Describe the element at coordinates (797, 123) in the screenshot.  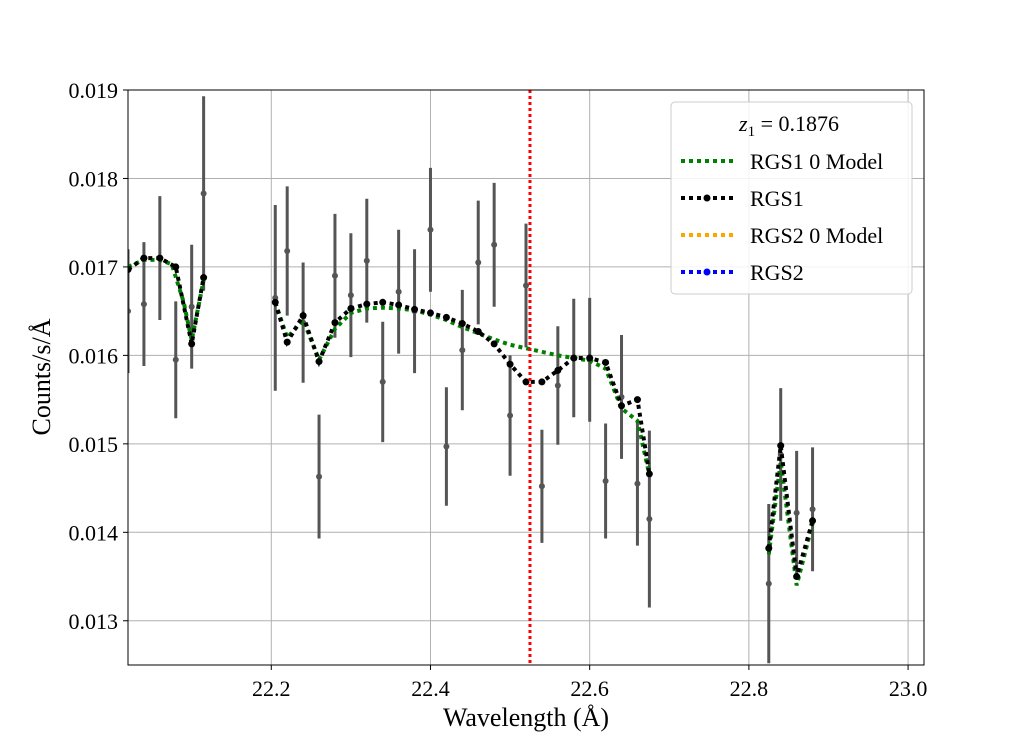
I see `legend-title-value: = 0.1876` at that location.